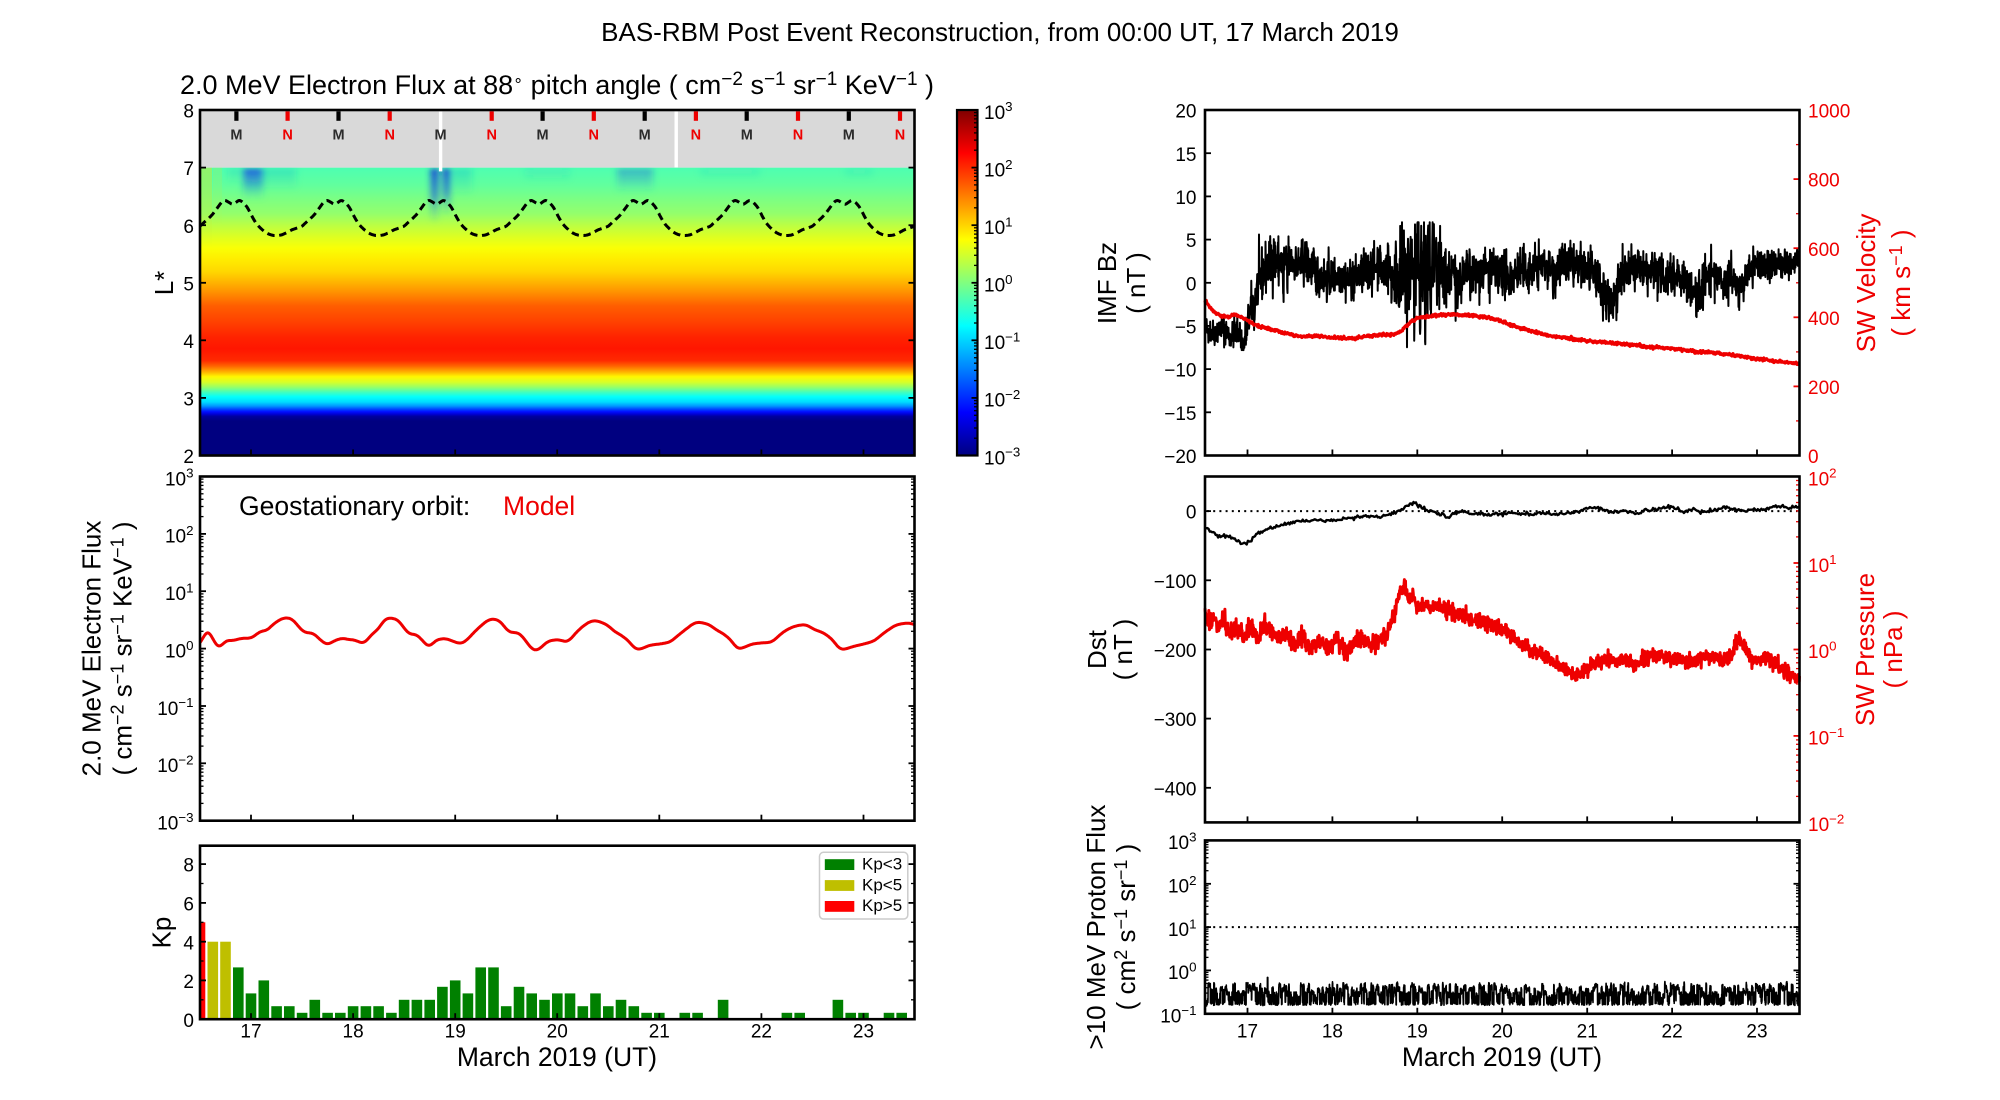 The image size is (2000, 1100). Describe the element at coordinates (1822, 564) in the screenshot. I see `svg-text: 10¹` at that location.